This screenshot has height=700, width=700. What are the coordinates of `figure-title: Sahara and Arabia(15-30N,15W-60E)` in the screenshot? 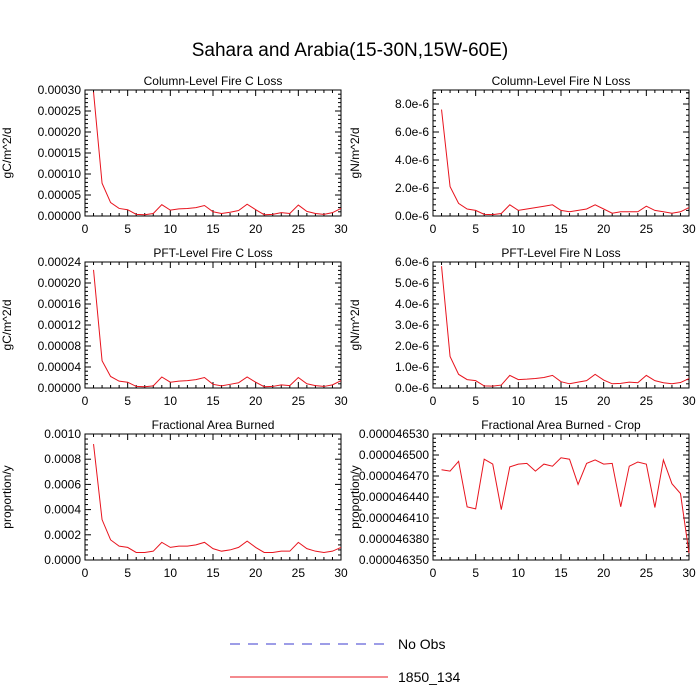 It's located at (350, 50).